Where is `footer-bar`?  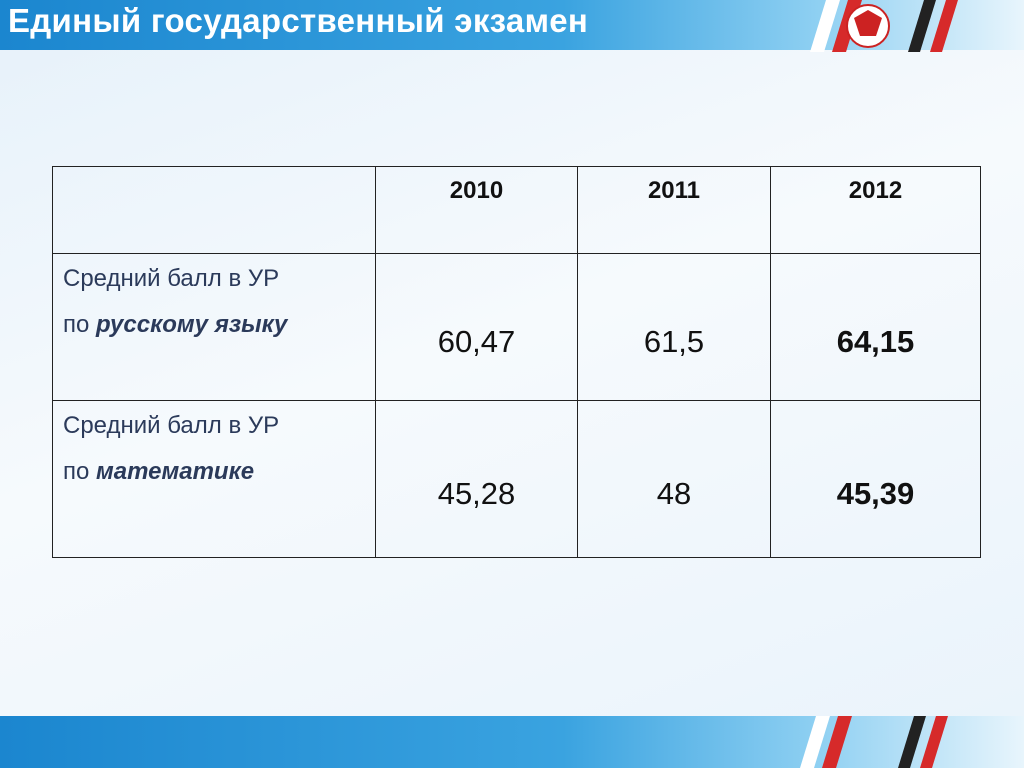
footer-bar is located at coordinates (512, 742).